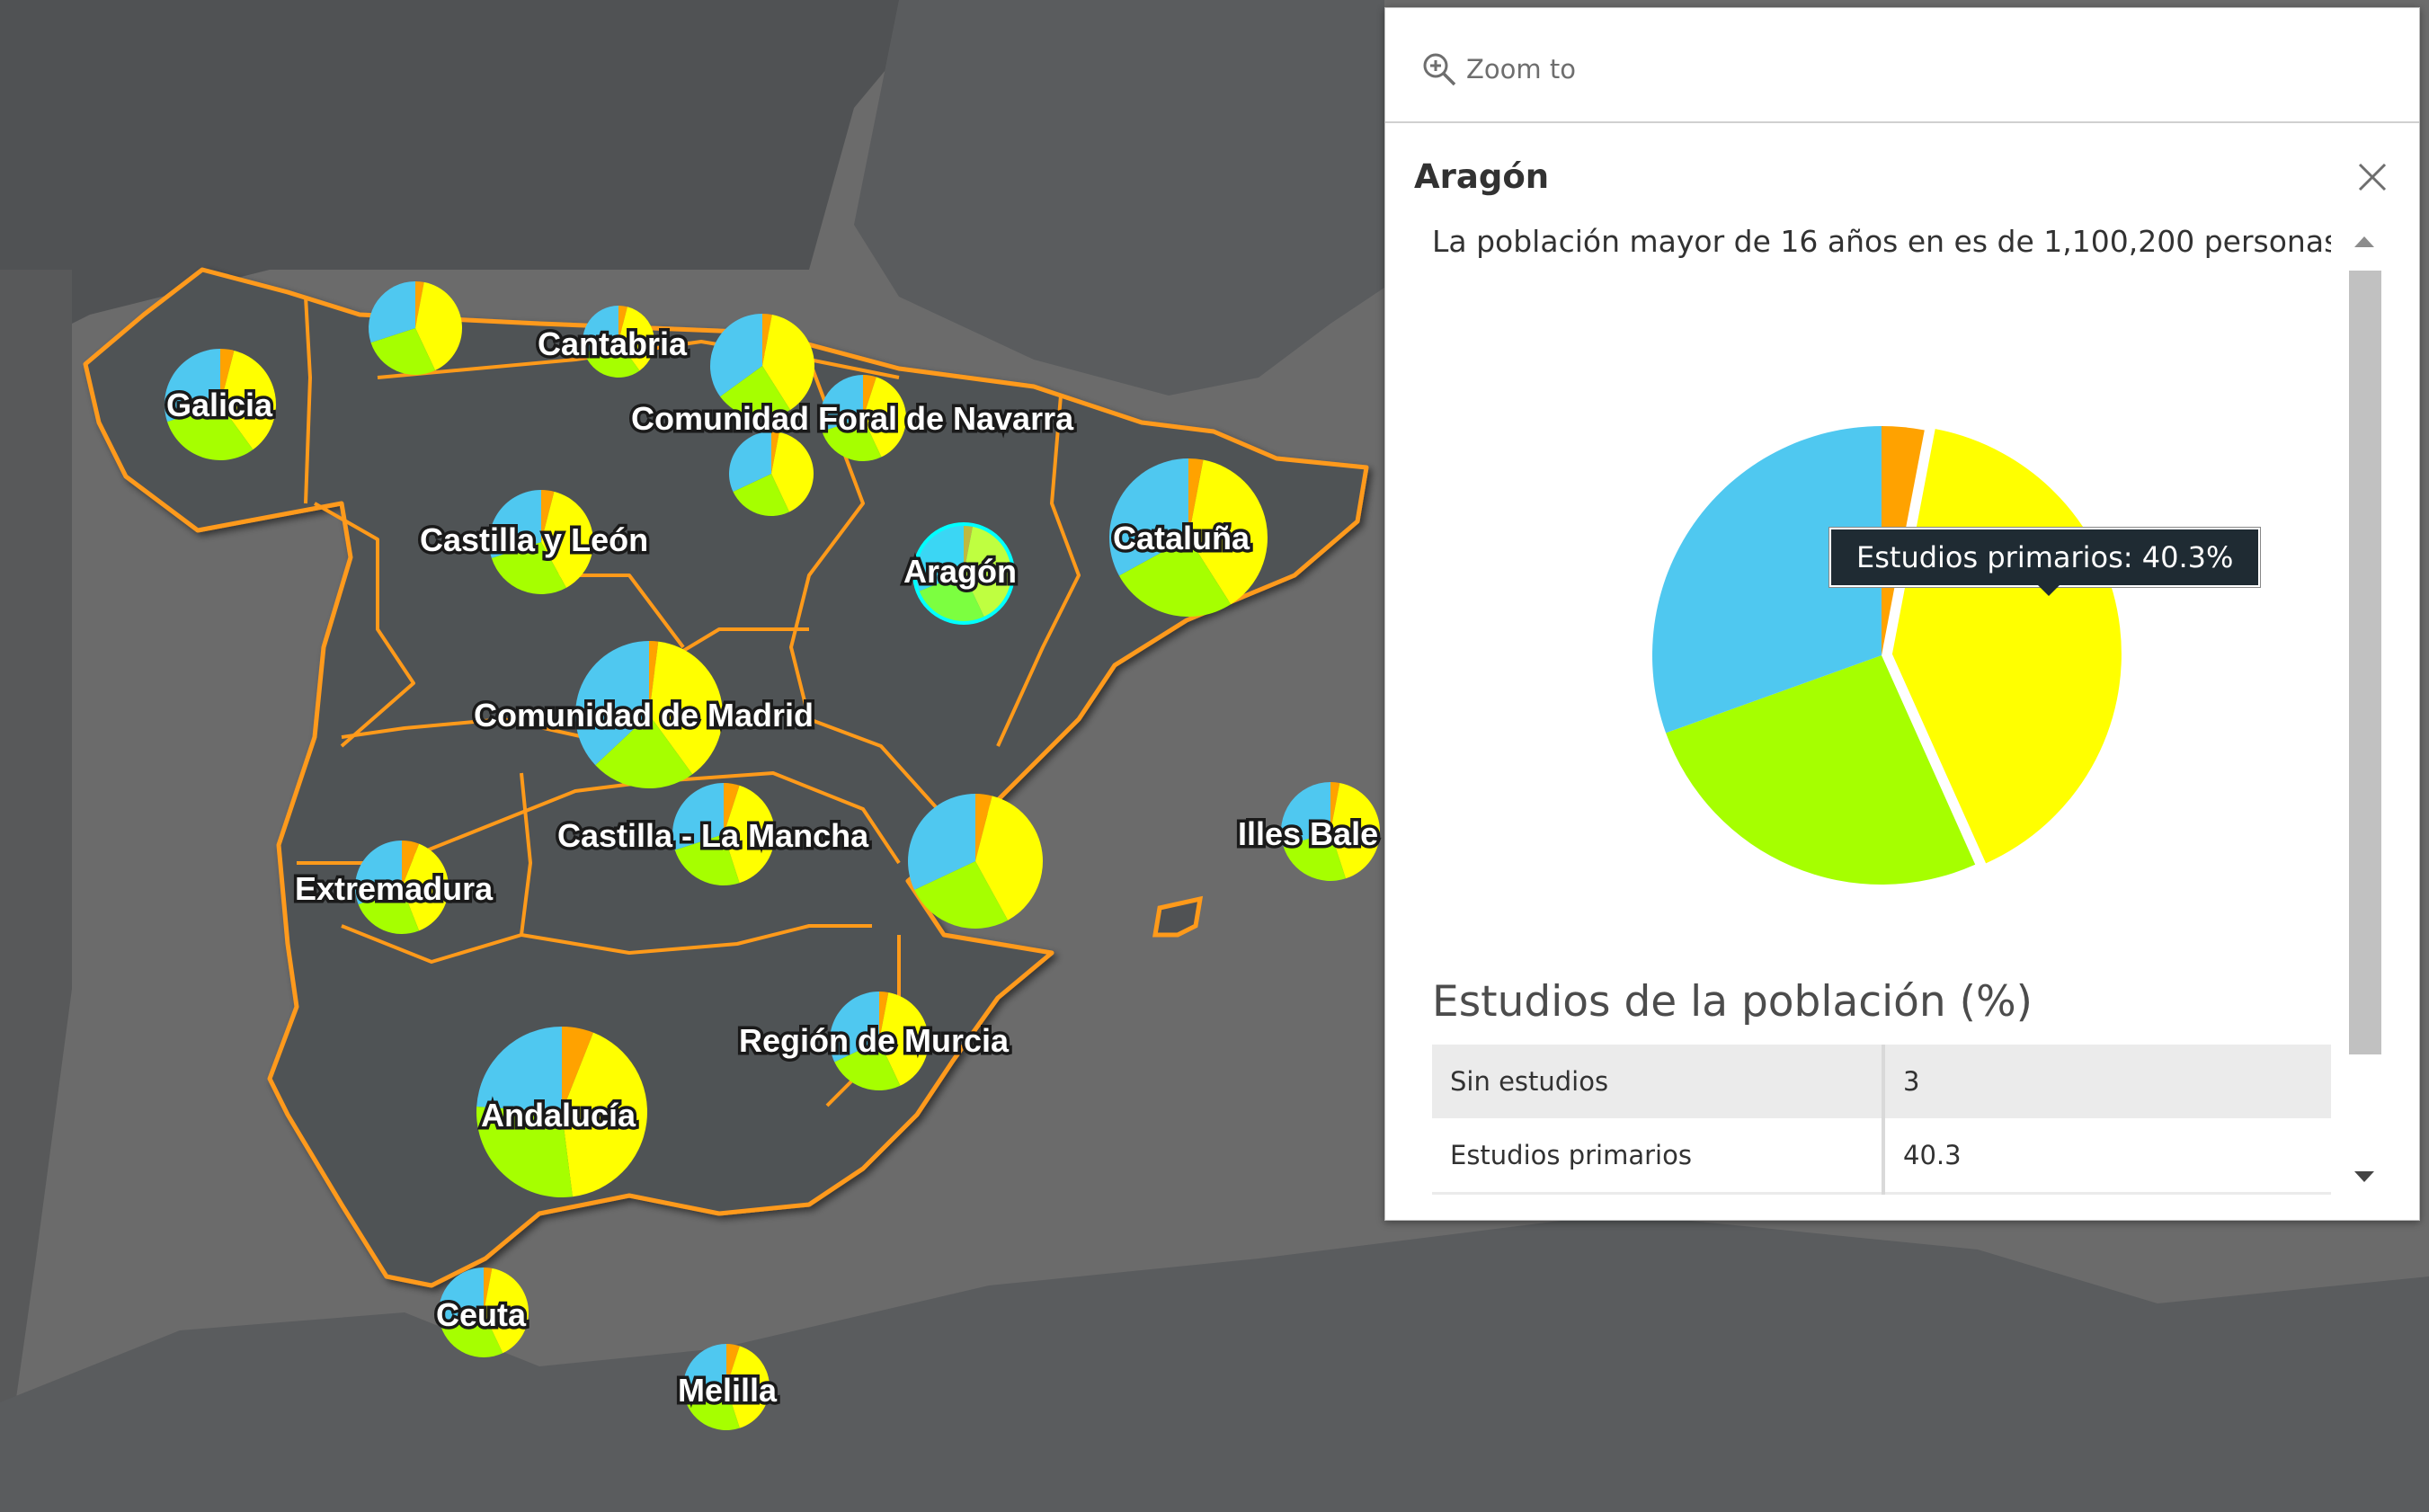  What do you see at coordinates (449, 180) in the screenshot?
I see `land-top-left` at bounding box center [449, 180].